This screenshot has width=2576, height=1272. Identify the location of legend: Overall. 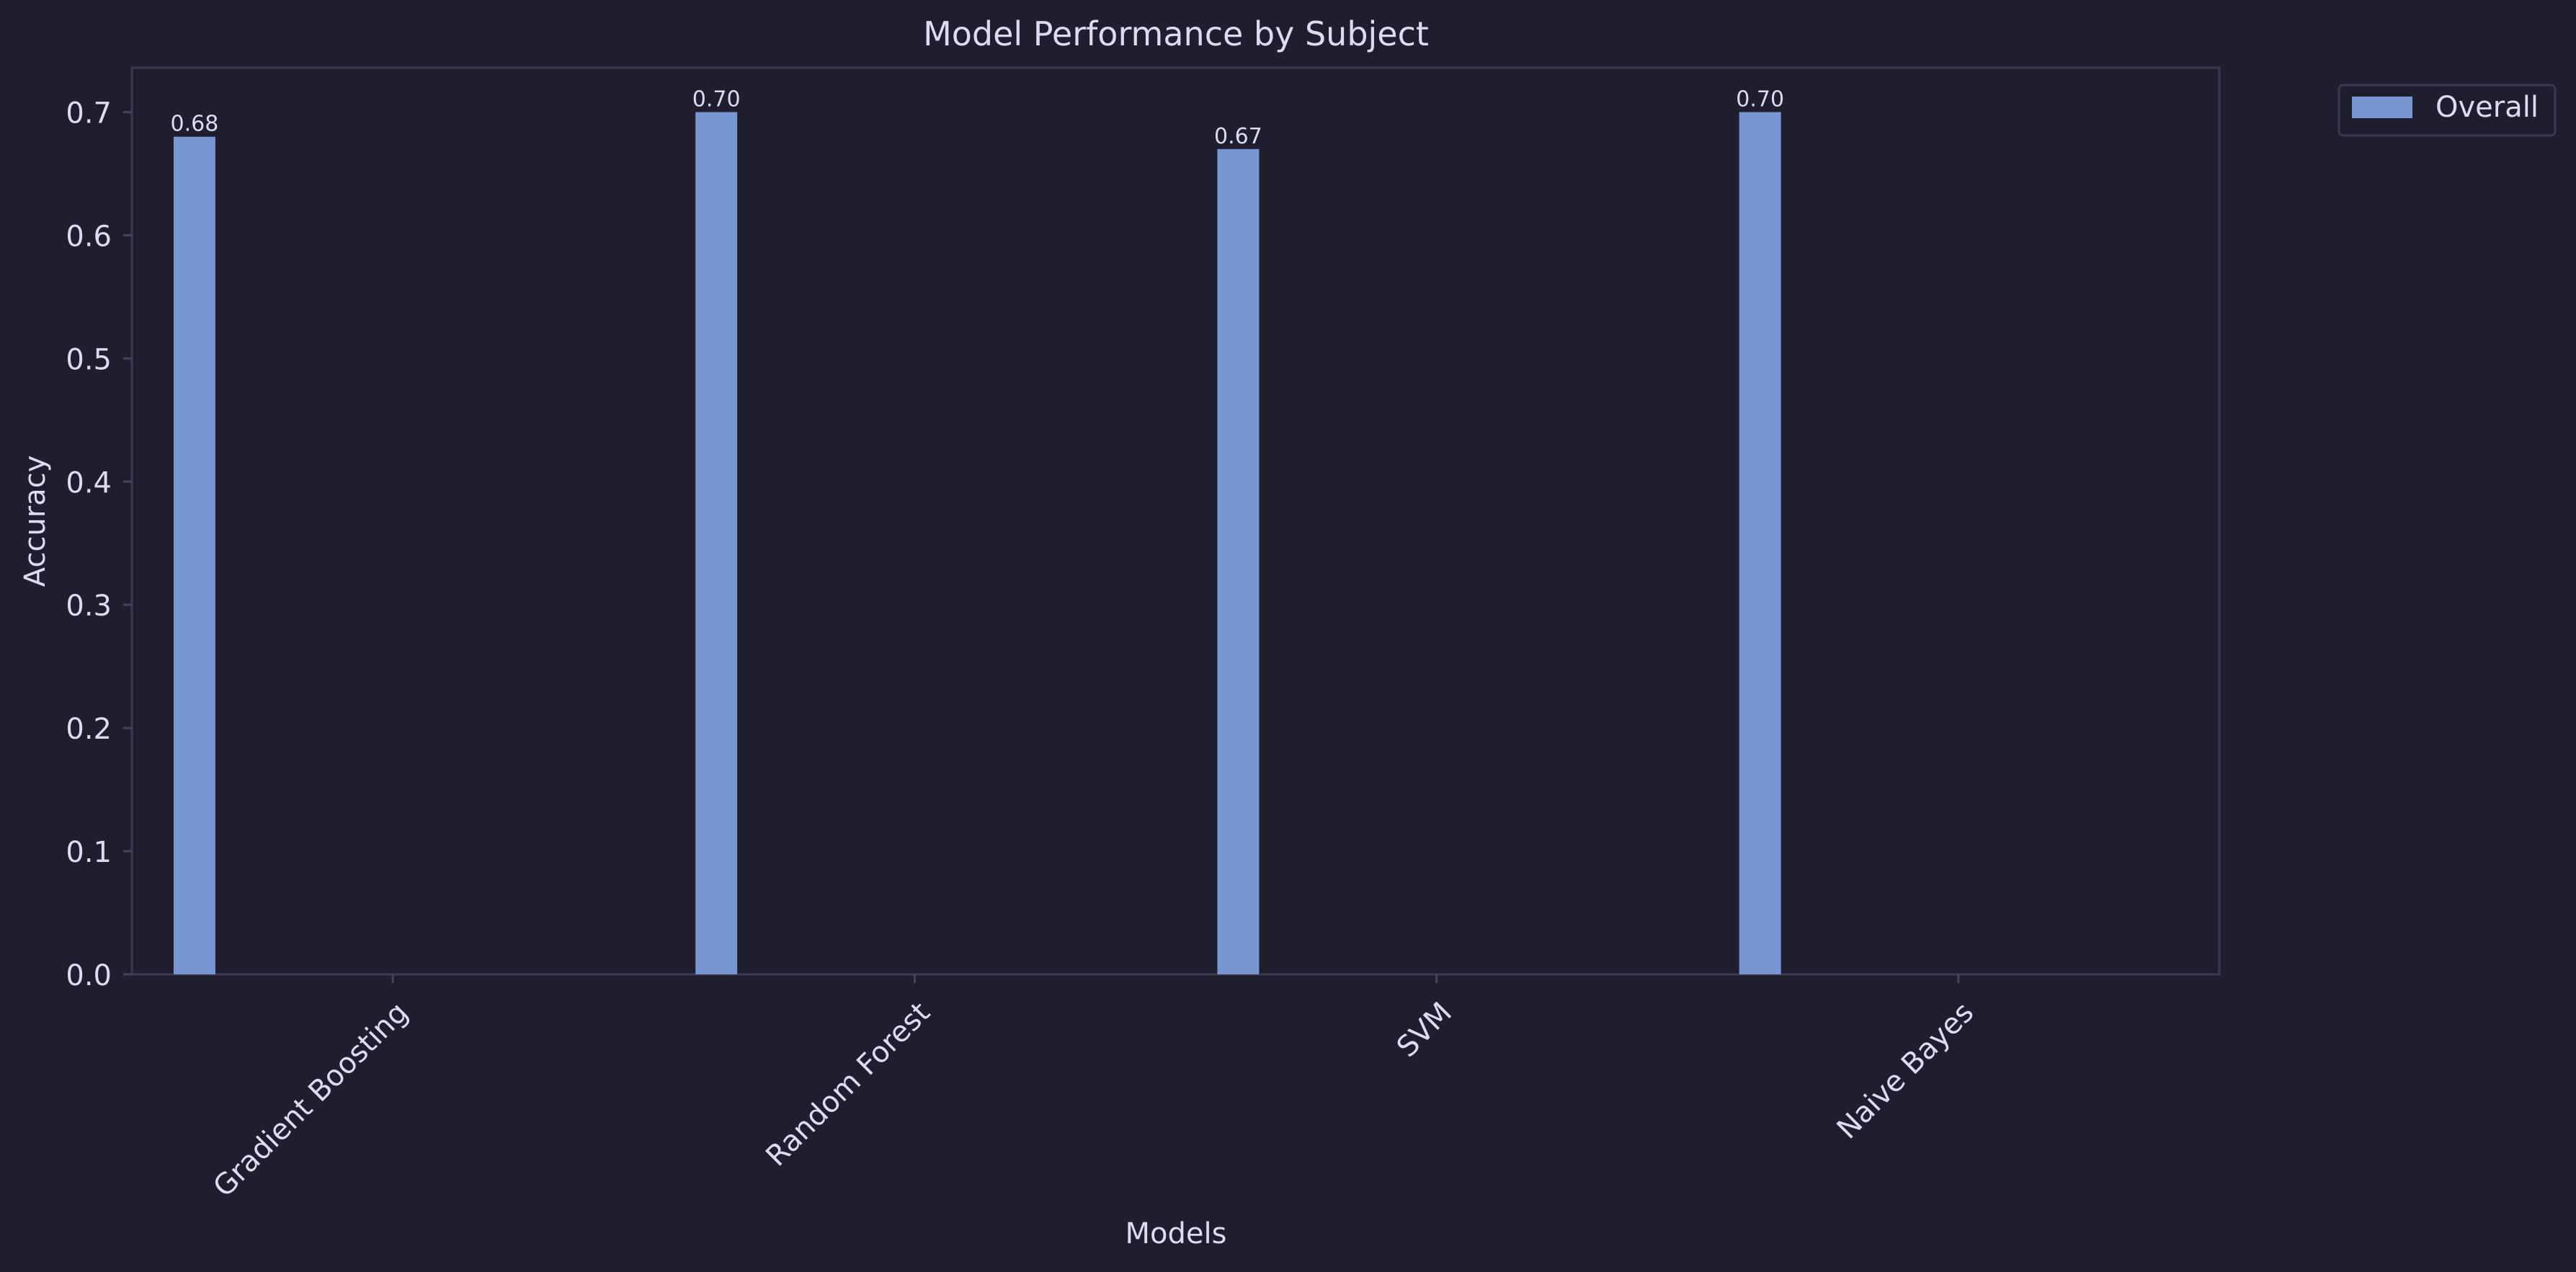
(2447, 110).